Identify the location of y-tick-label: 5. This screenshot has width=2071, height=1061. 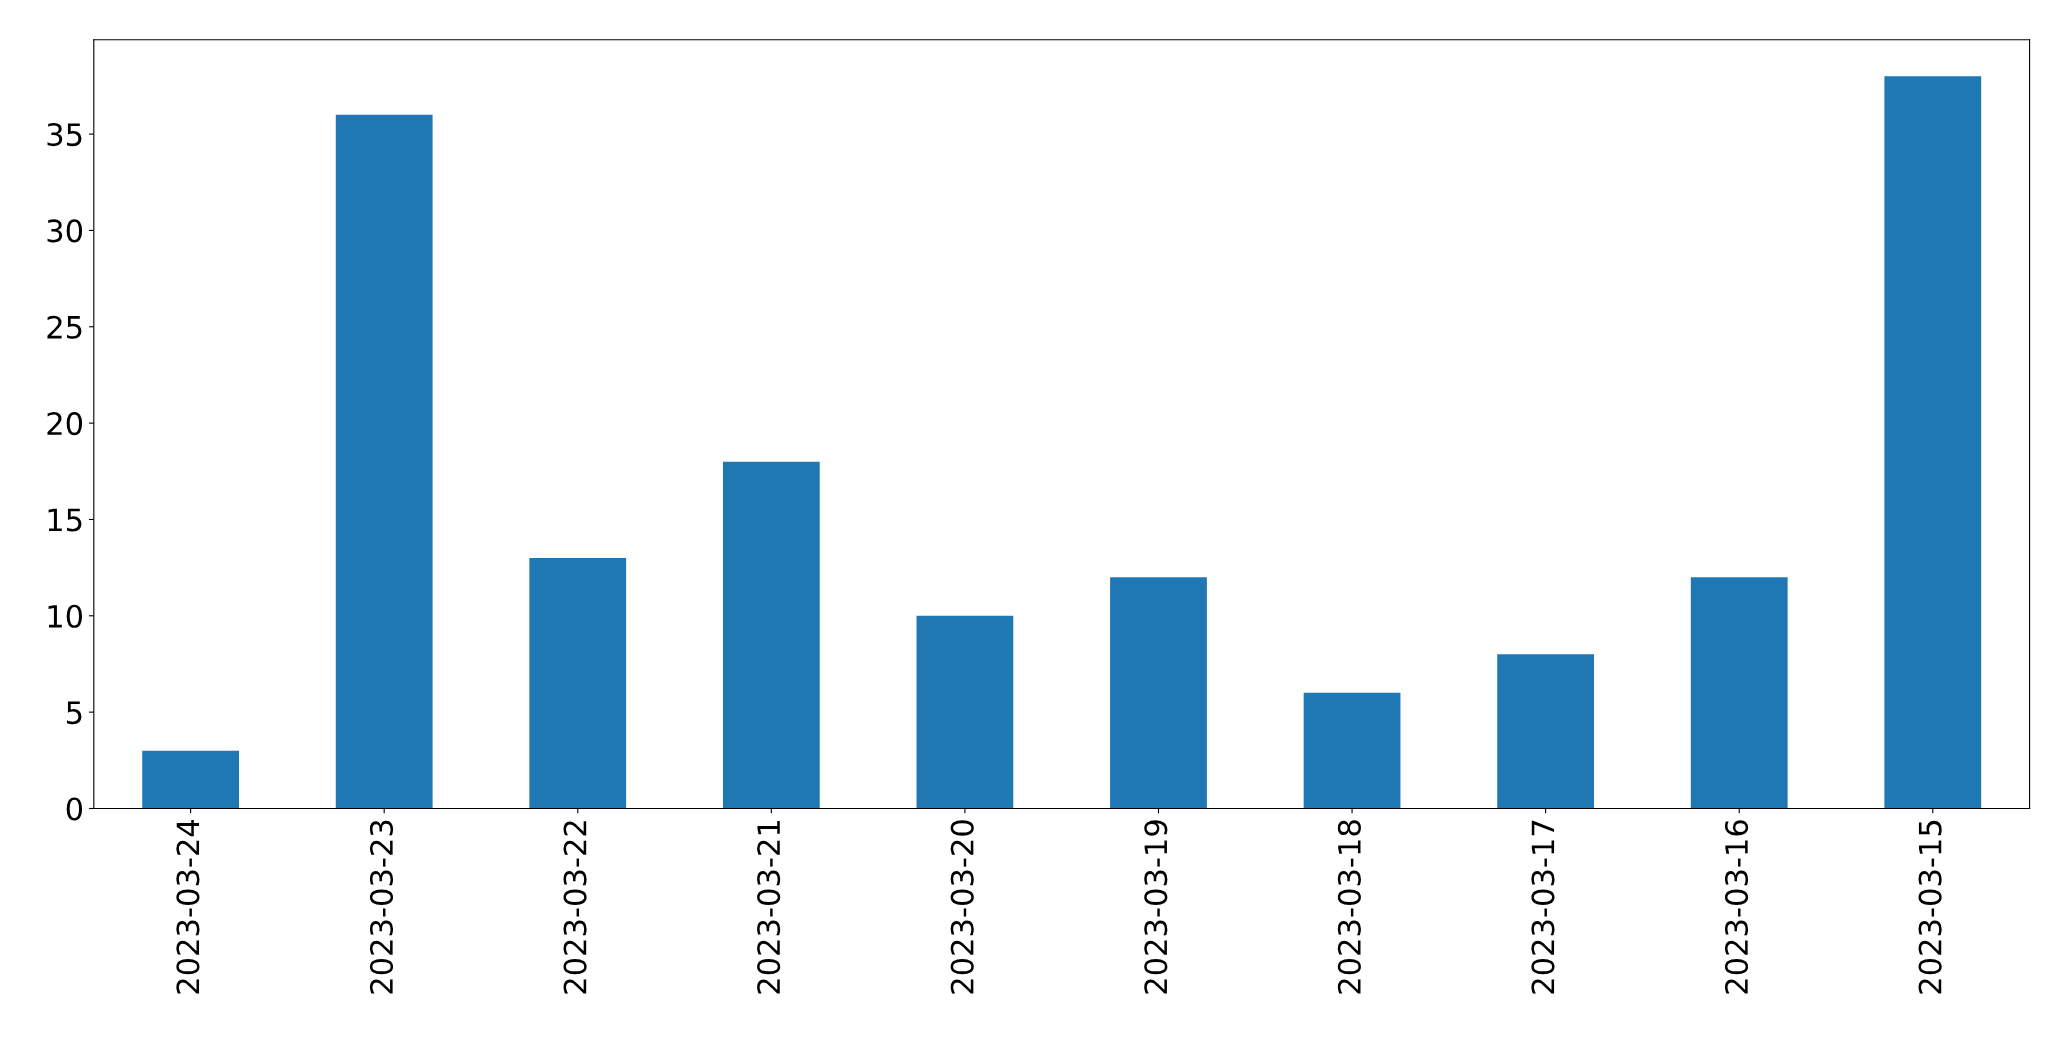
(74, 713).